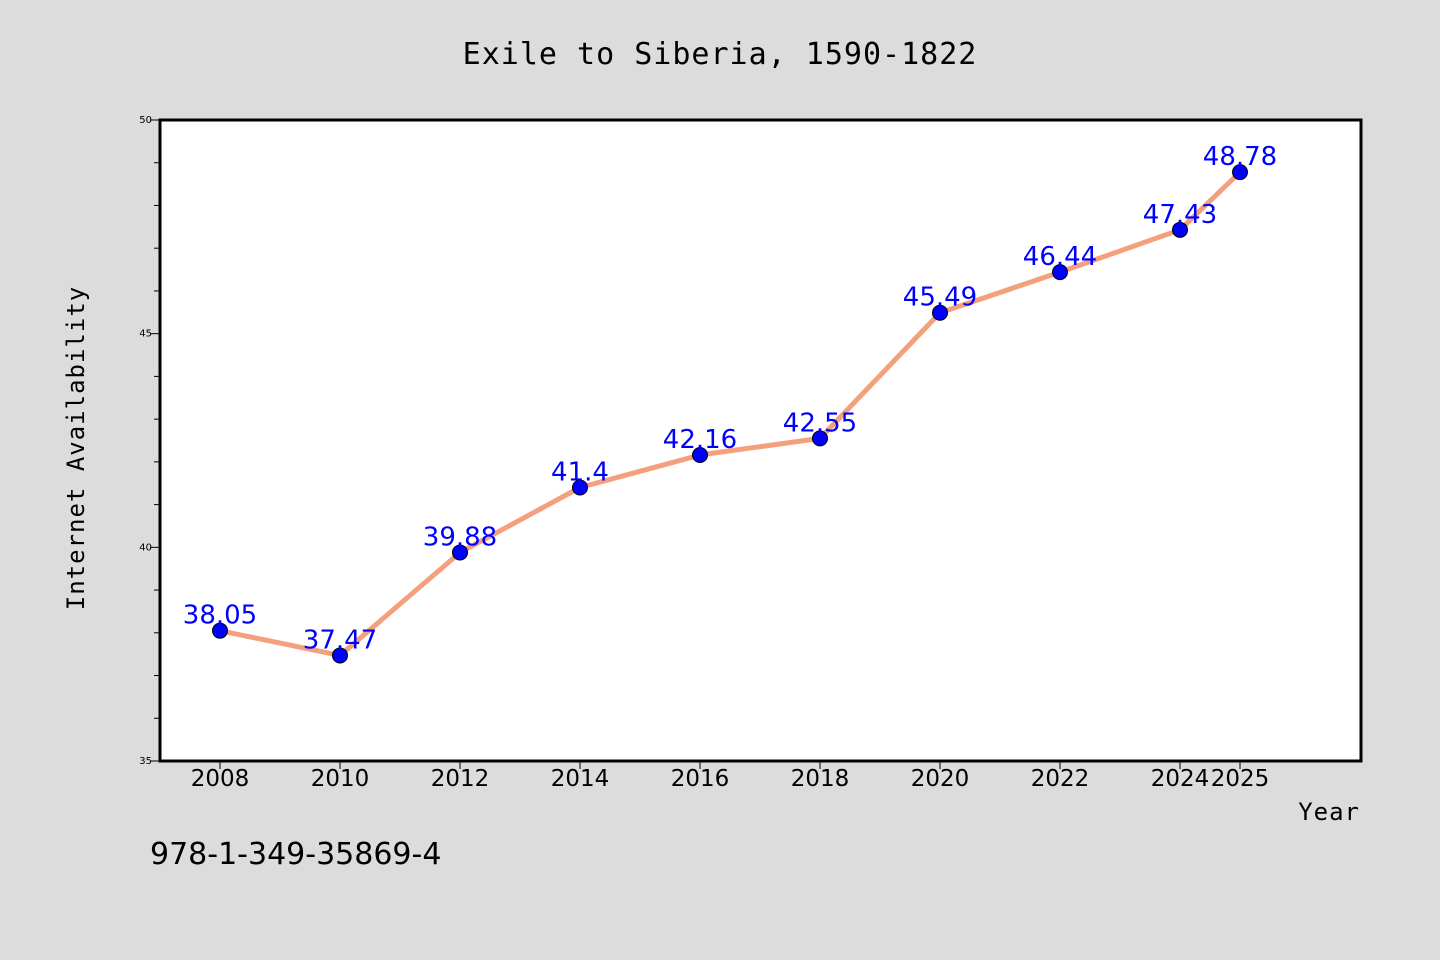  What do you see at coordinates (940, 779) in the screenshot?
I see `x-tick-label: 2020` at bounding box center [940, 779].